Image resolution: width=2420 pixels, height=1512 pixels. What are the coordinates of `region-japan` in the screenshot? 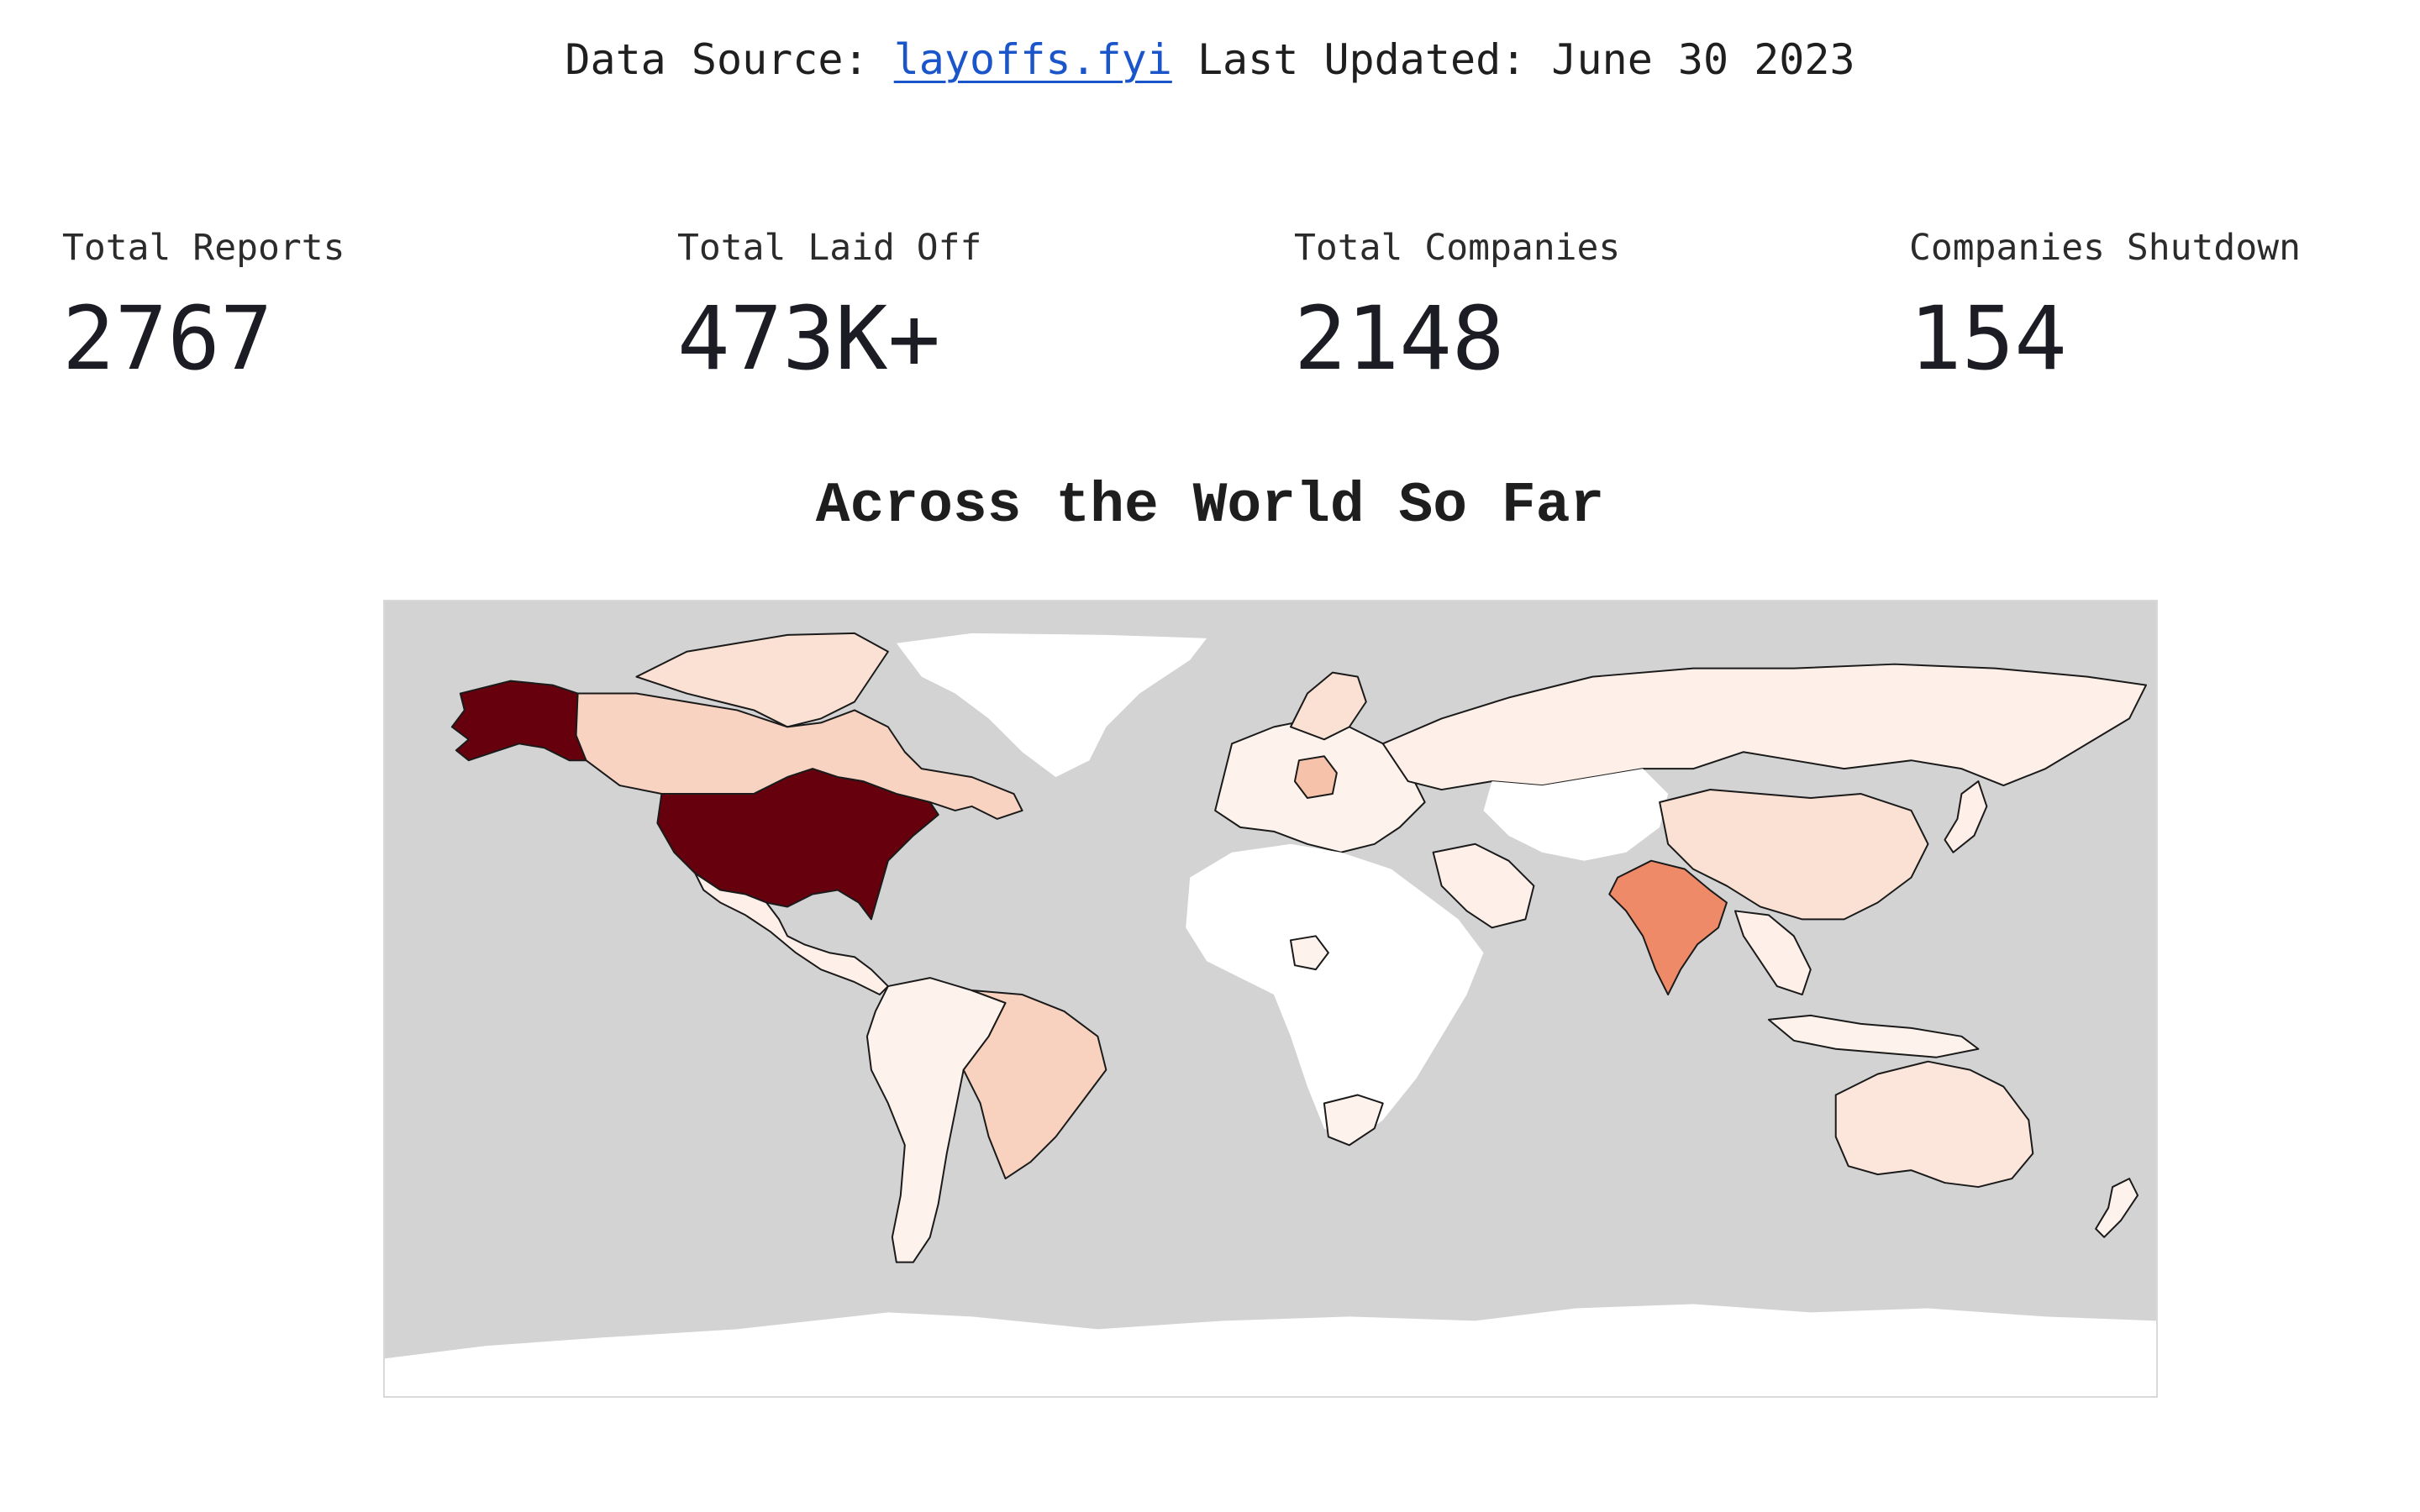 It's located at (1966, 816).